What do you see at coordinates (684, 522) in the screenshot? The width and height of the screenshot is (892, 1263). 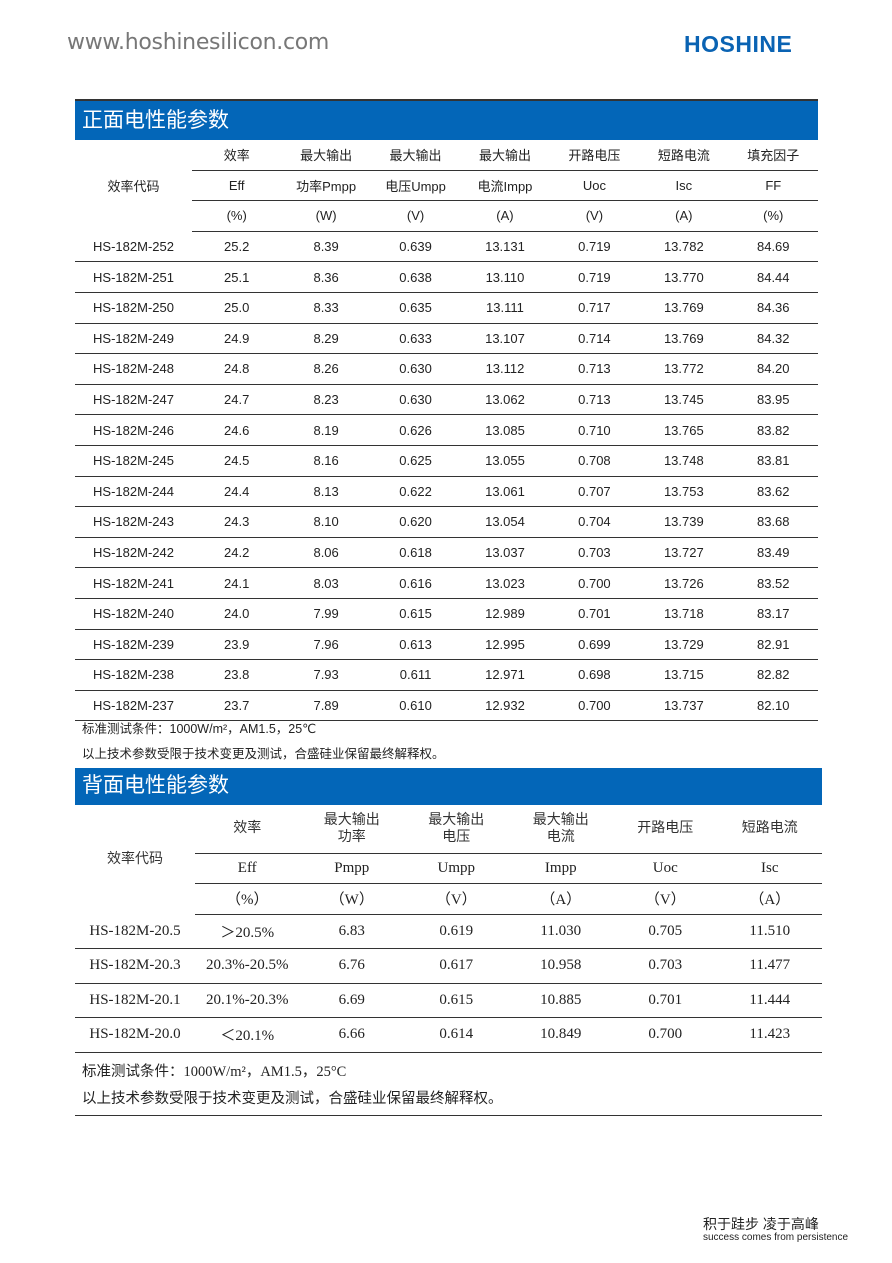 I see `cell-value: 13.739` at bounding box center [684, 522].